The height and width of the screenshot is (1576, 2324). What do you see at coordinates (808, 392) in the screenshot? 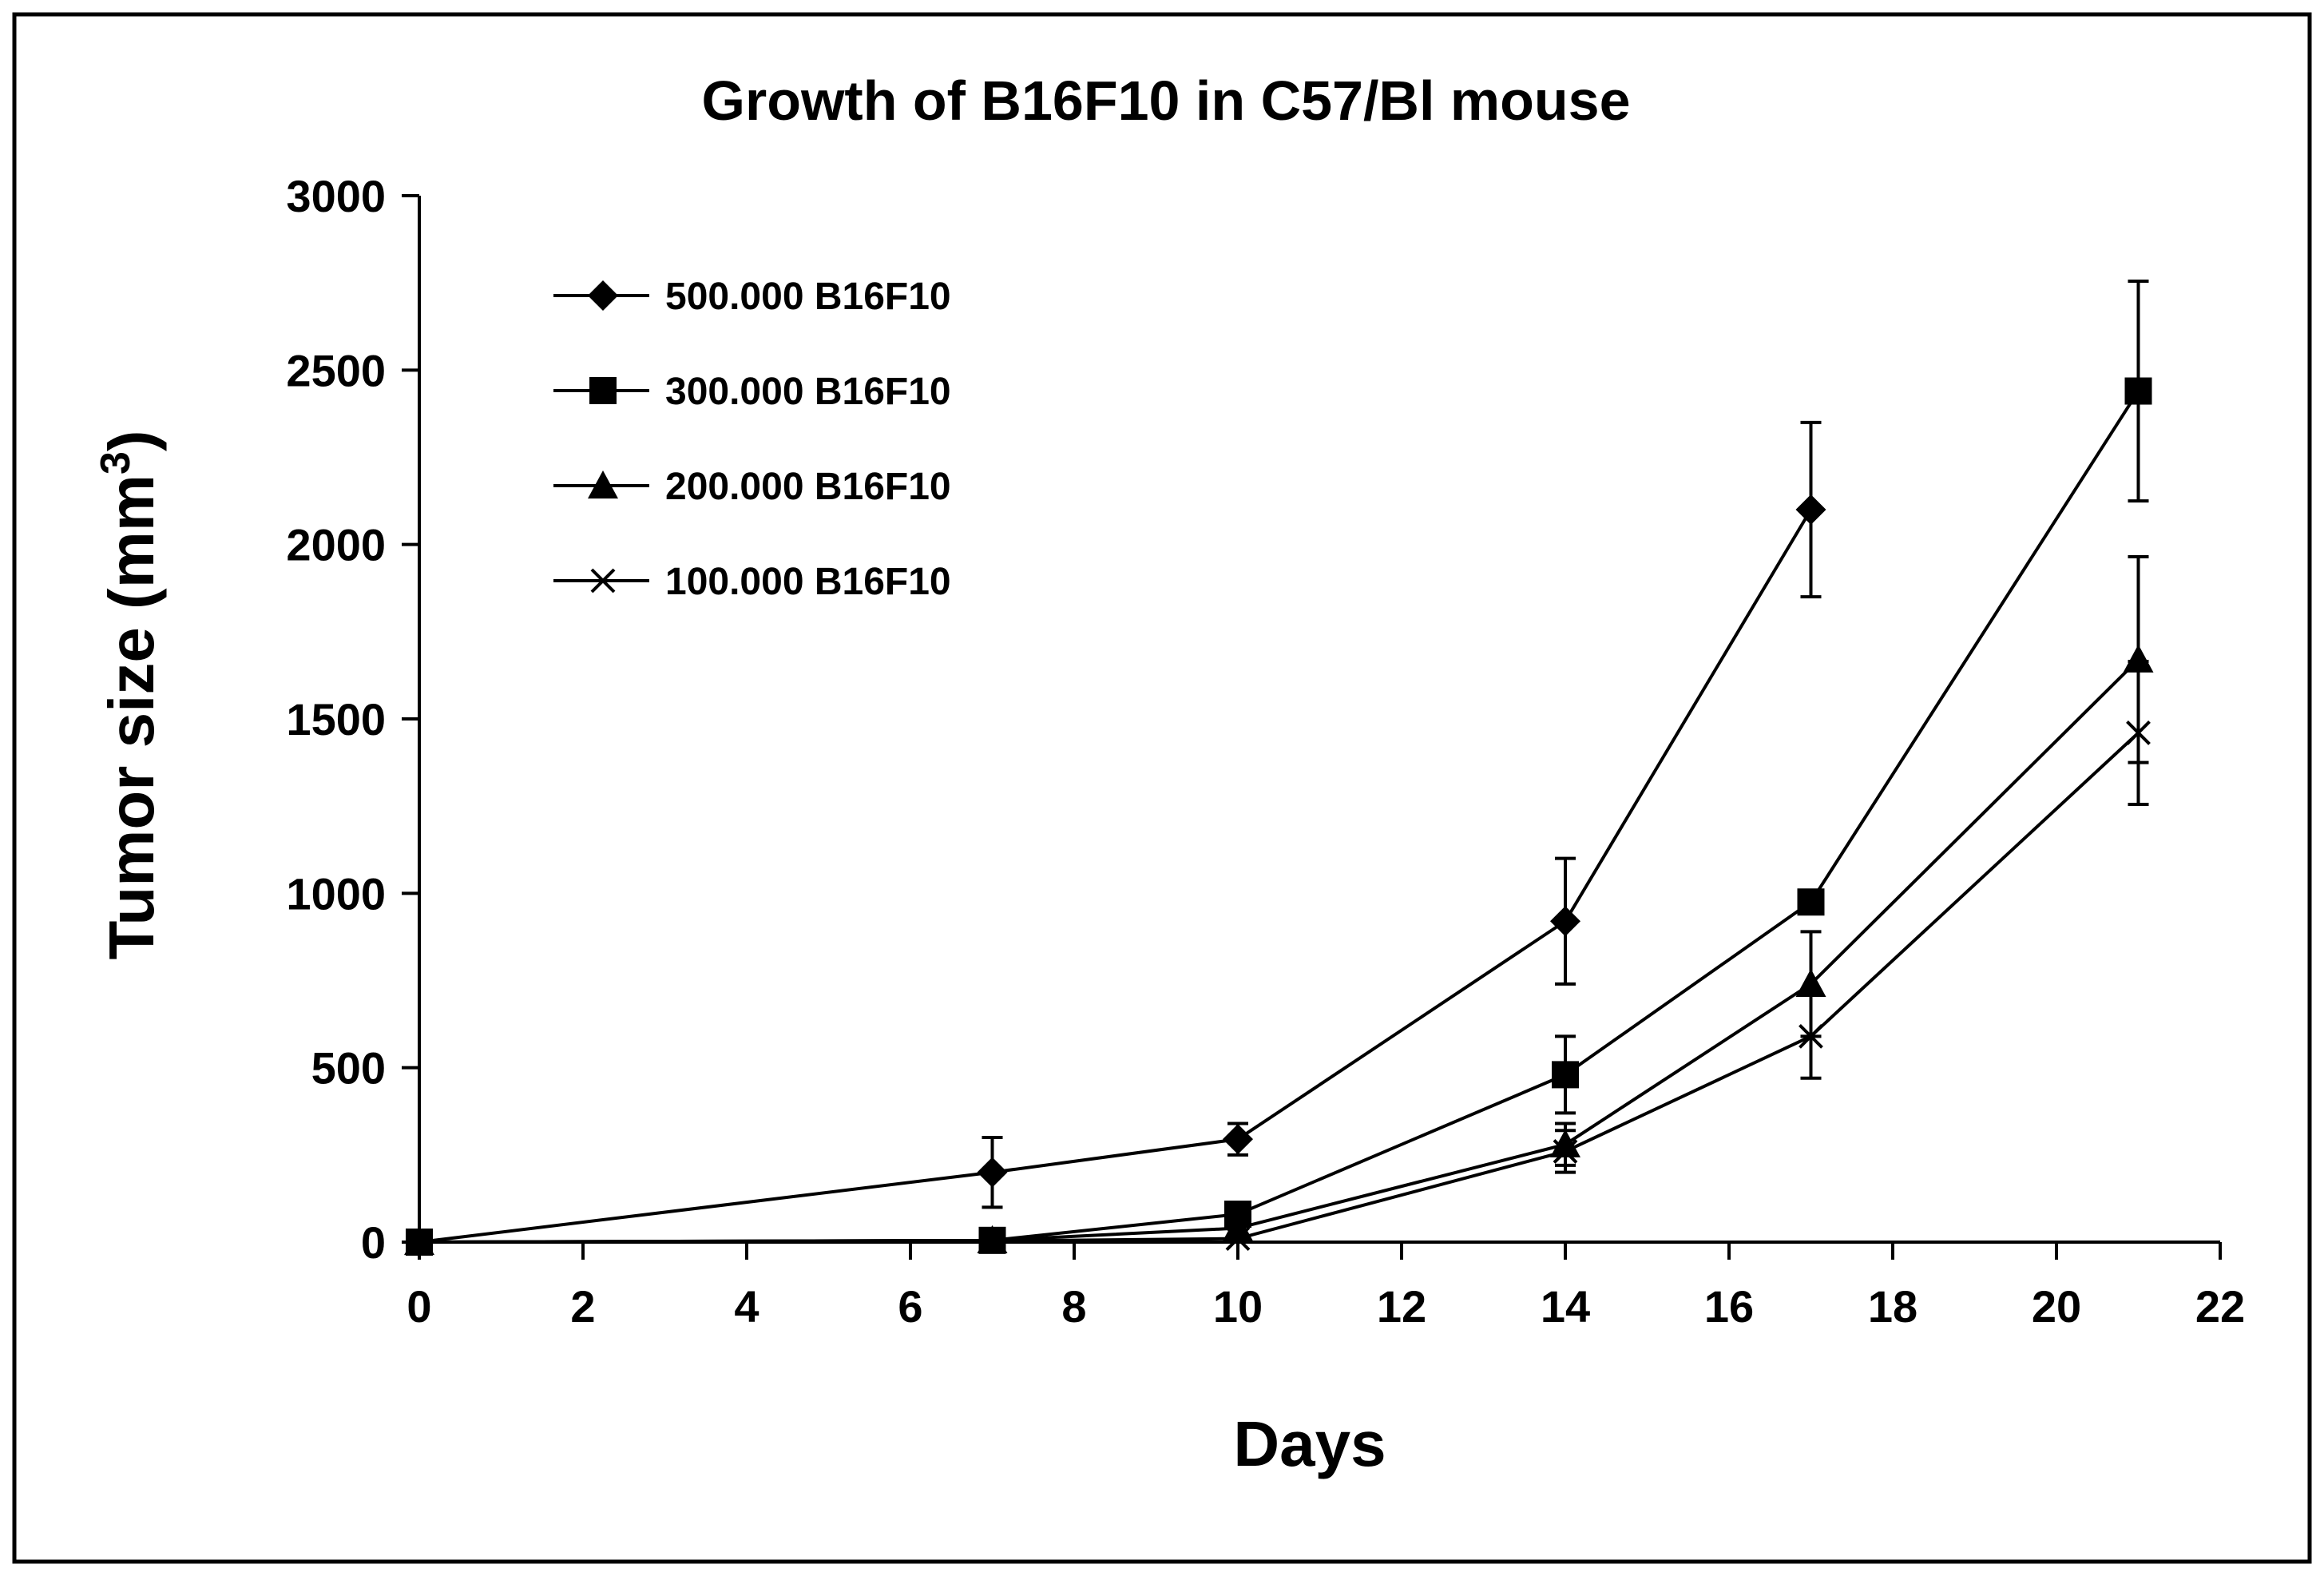
I see `legend-label: 300.000 B16F10` at bounding box center [808, 392].